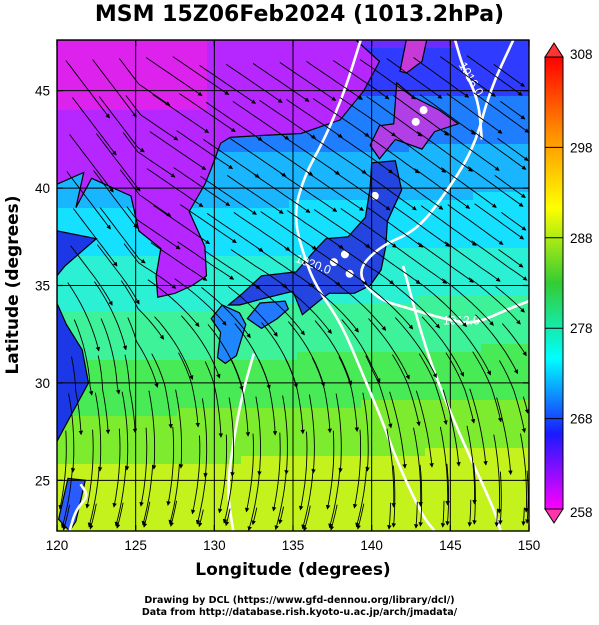  I want to click on y-tick-label: 45, so click(42, 91).